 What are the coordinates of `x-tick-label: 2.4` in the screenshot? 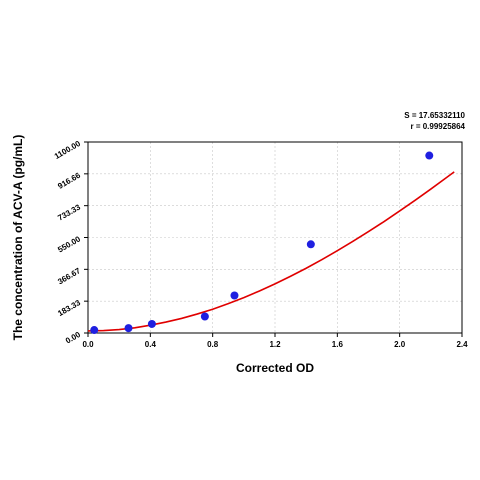 It's located at (462, 344).